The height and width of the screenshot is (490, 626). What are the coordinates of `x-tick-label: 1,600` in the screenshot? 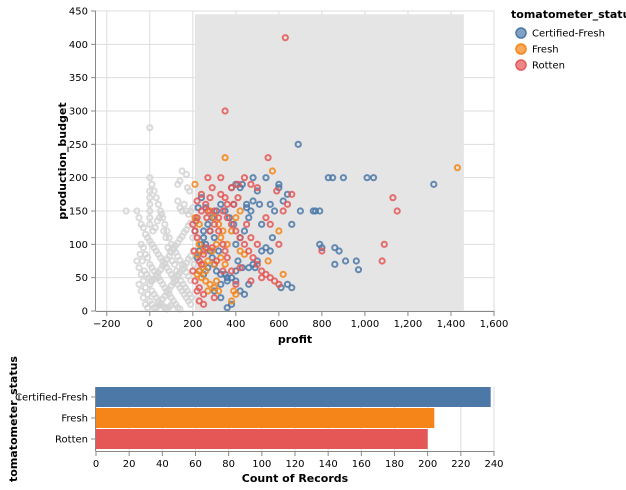 It's located at (494, 324).